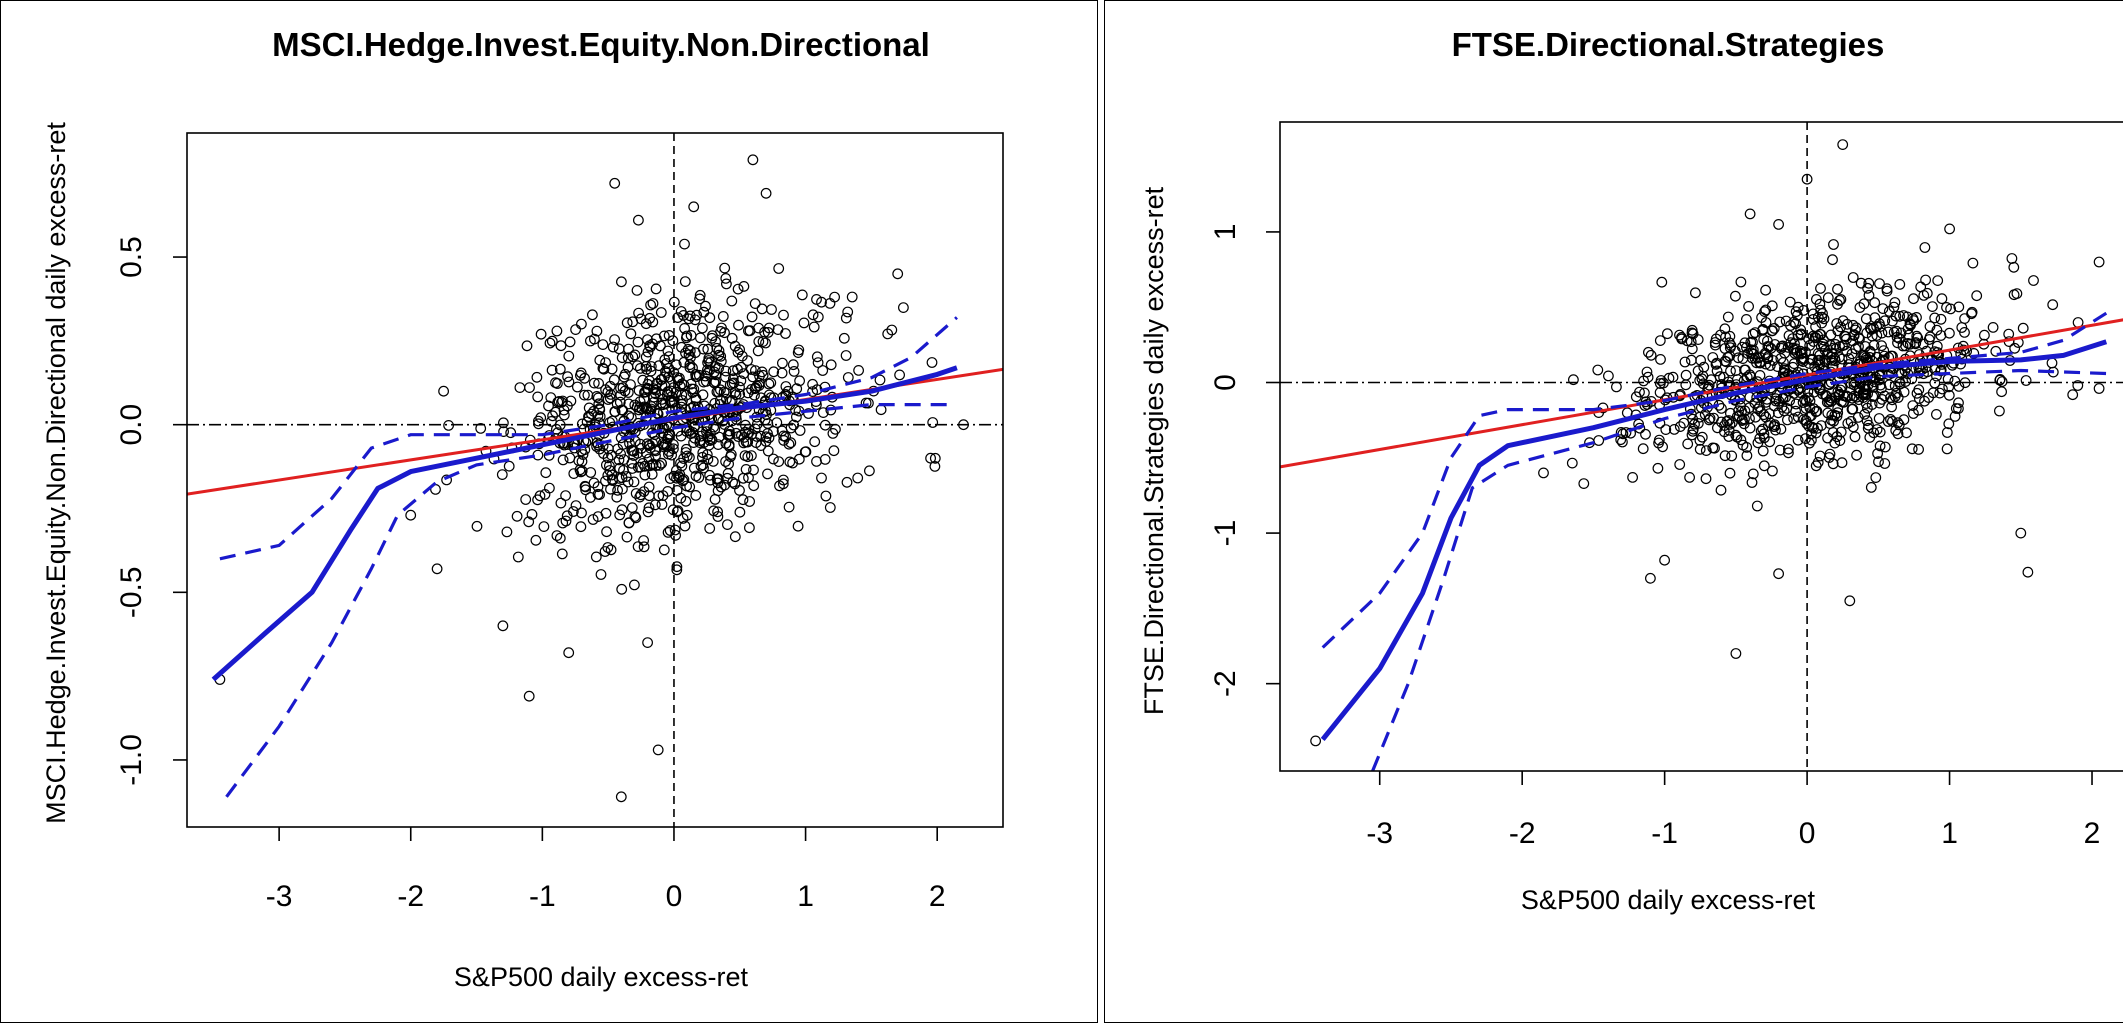 This screenshot has width=2123, height=1024. I want to click on x-axis-label: S&P500 daily excess-ret, so click(1668, 900).